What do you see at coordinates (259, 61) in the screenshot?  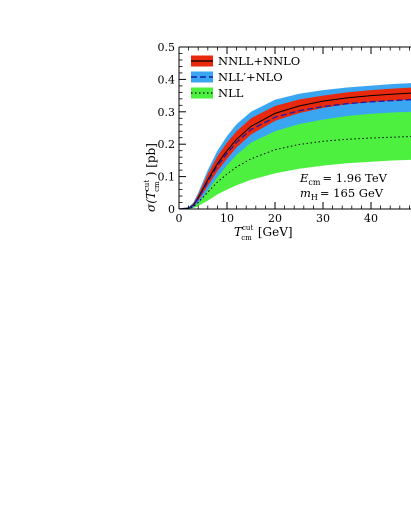 I see `legend-label: NNLL+NNLO` at bounding box center [259, 61].